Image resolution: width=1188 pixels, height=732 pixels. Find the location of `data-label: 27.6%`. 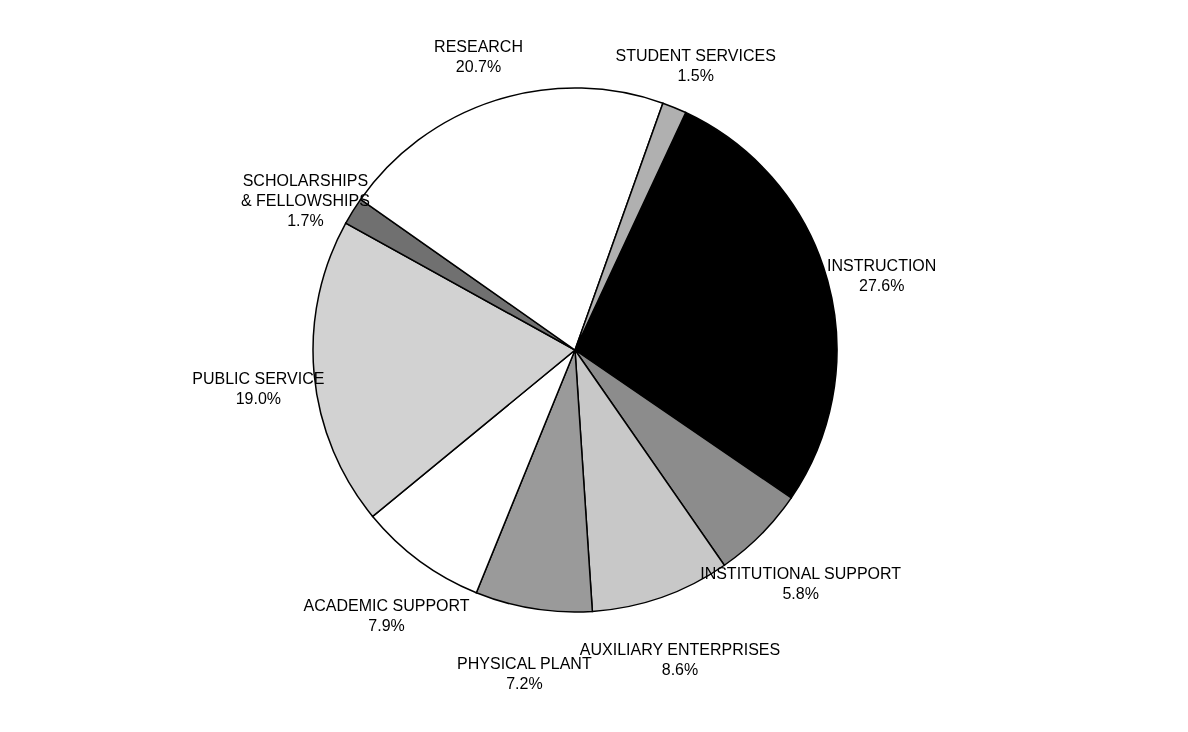

data-label: 27.6% is located at coordinates (882, 285).